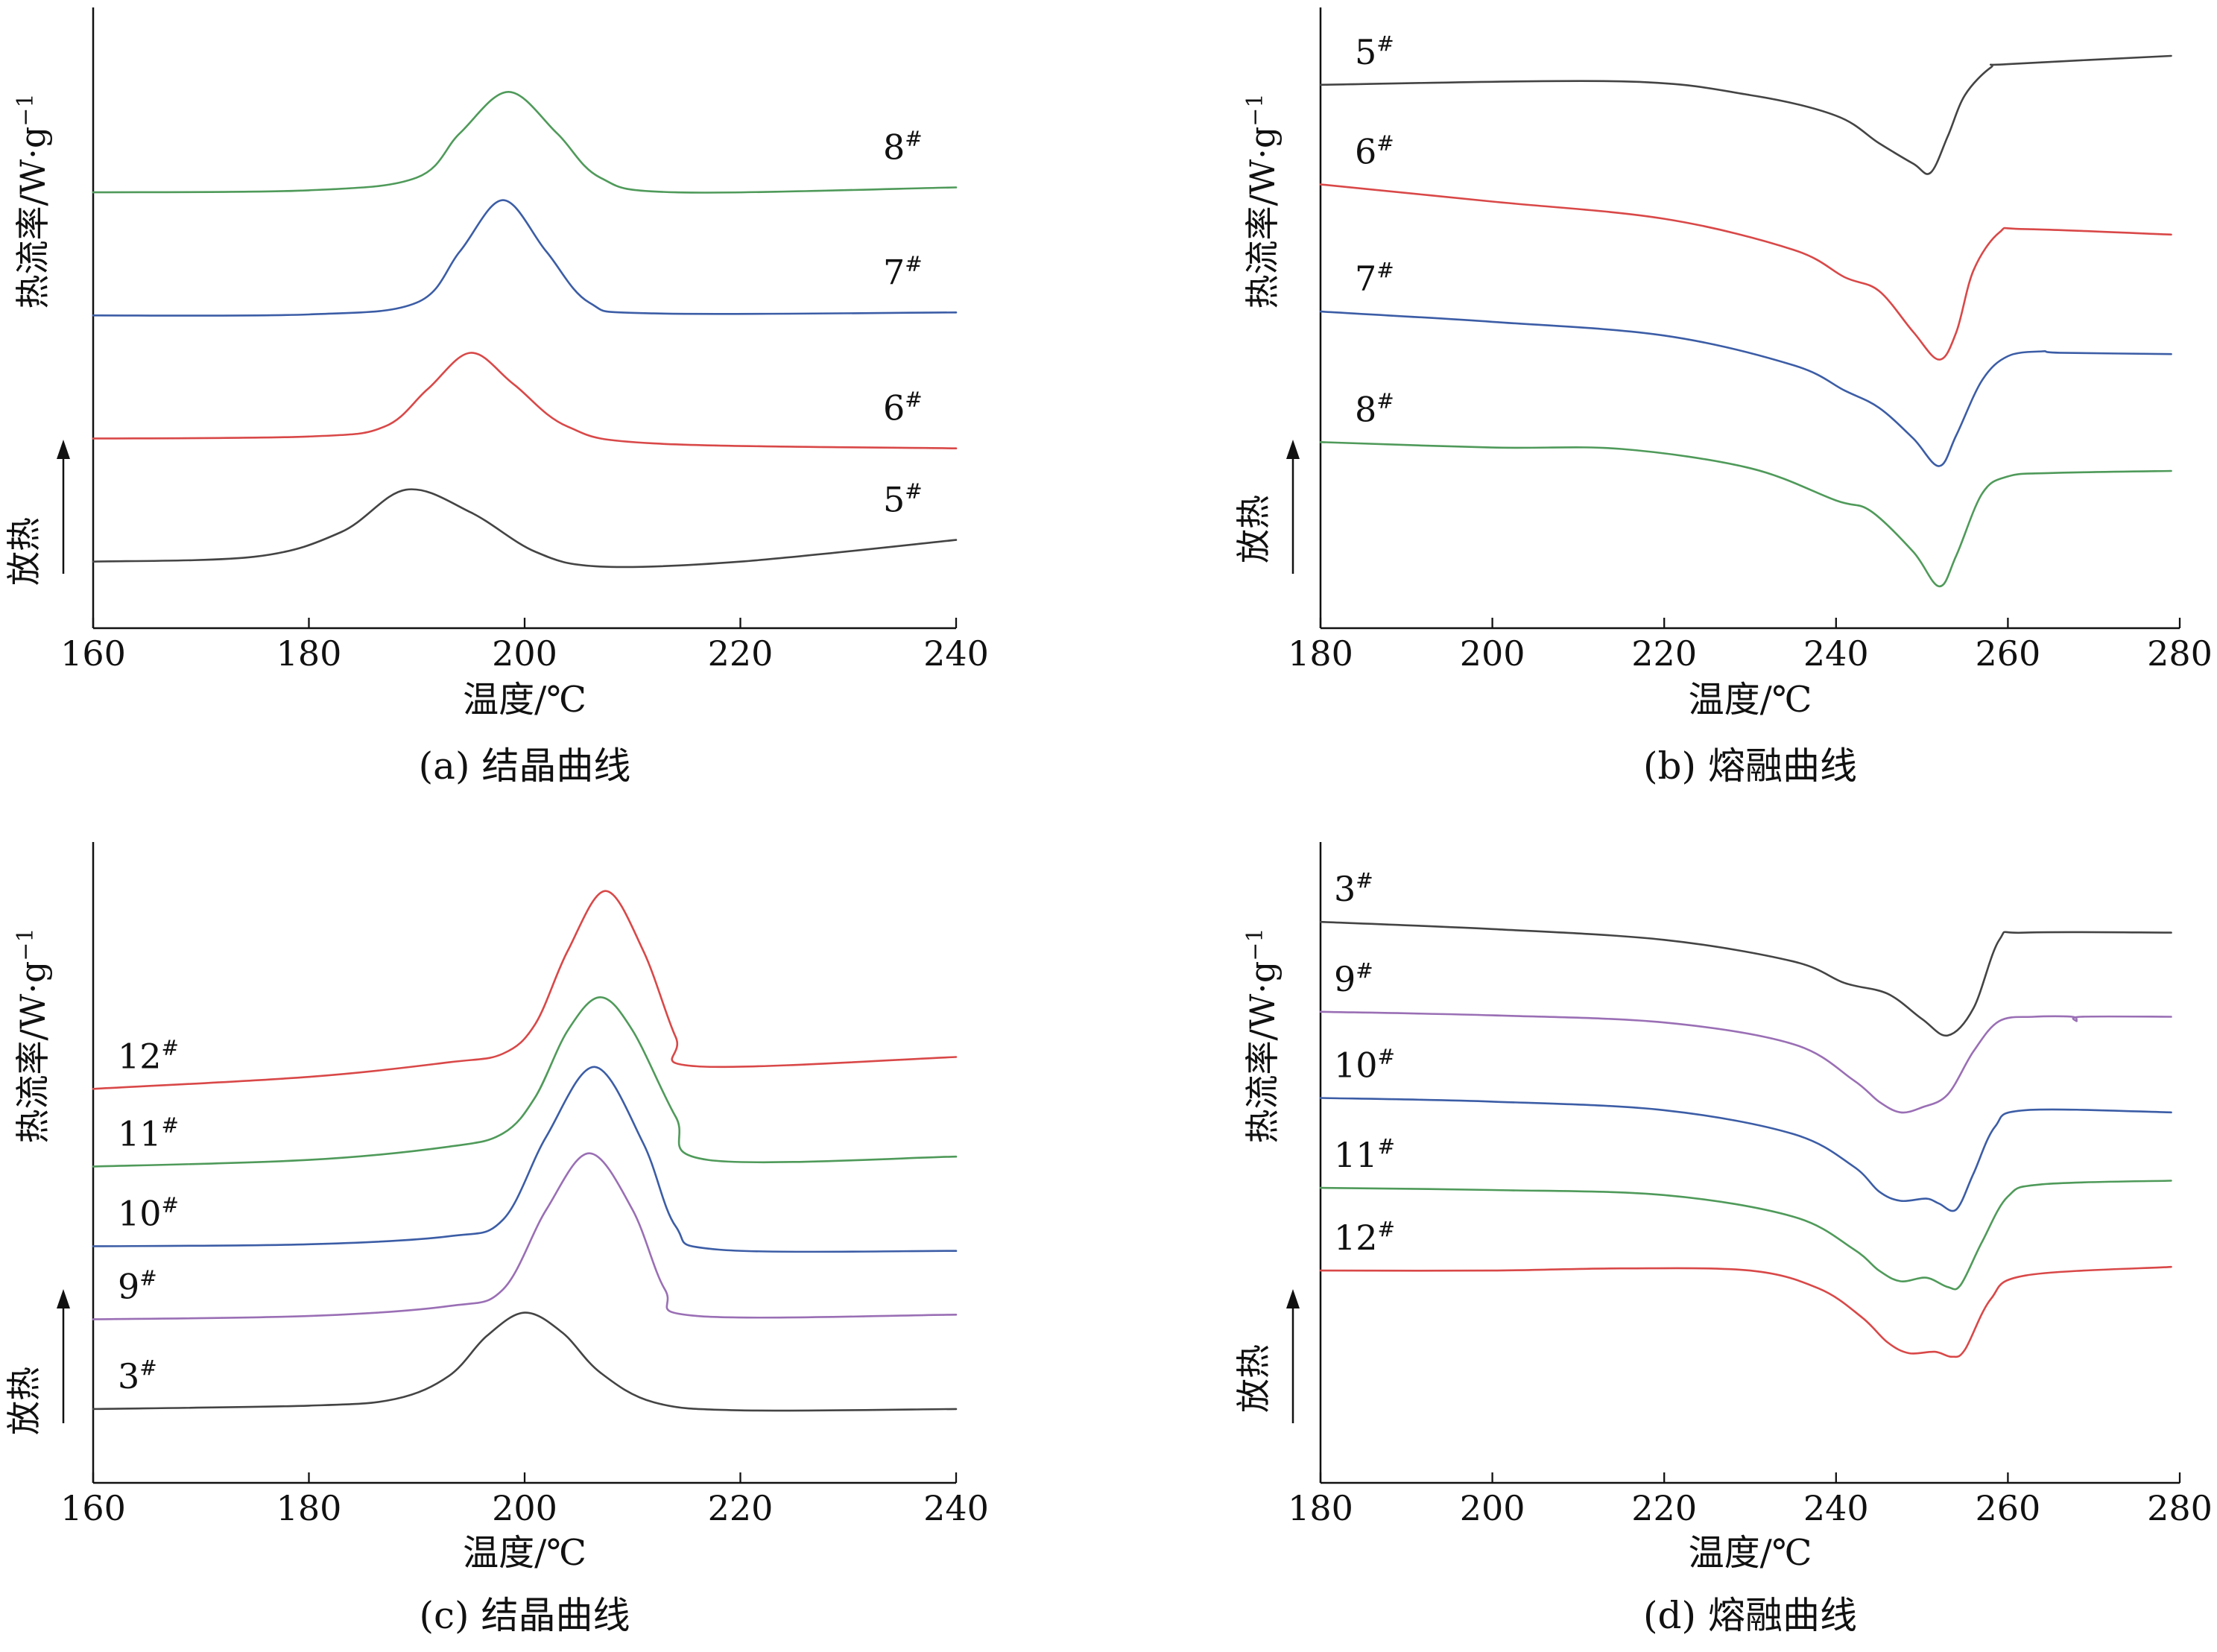 The image size is (2217, 1652). What do you see at coordinates (525, 766) in the screenshot?
I see `panel-caption: (a) 结晶曲线` at bounding box center [525, 766].